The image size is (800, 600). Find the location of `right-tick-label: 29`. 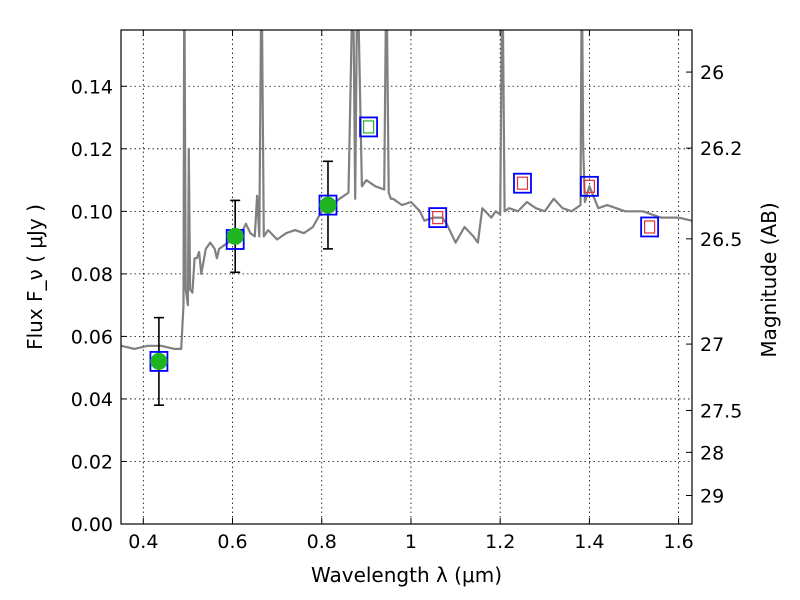

right-tick-label: 29 is located at coordinates (712, 496).